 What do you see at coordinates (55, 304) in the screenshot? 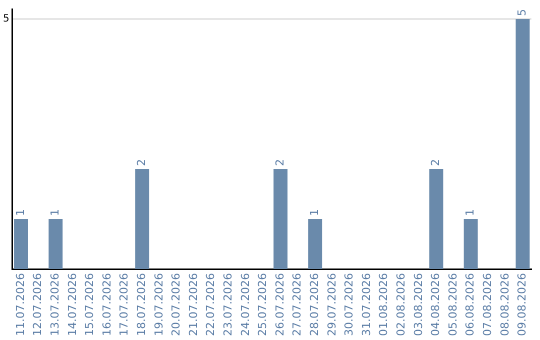
I see `x-tick-label: 13.07.2026` at bounding box center [55, 304].